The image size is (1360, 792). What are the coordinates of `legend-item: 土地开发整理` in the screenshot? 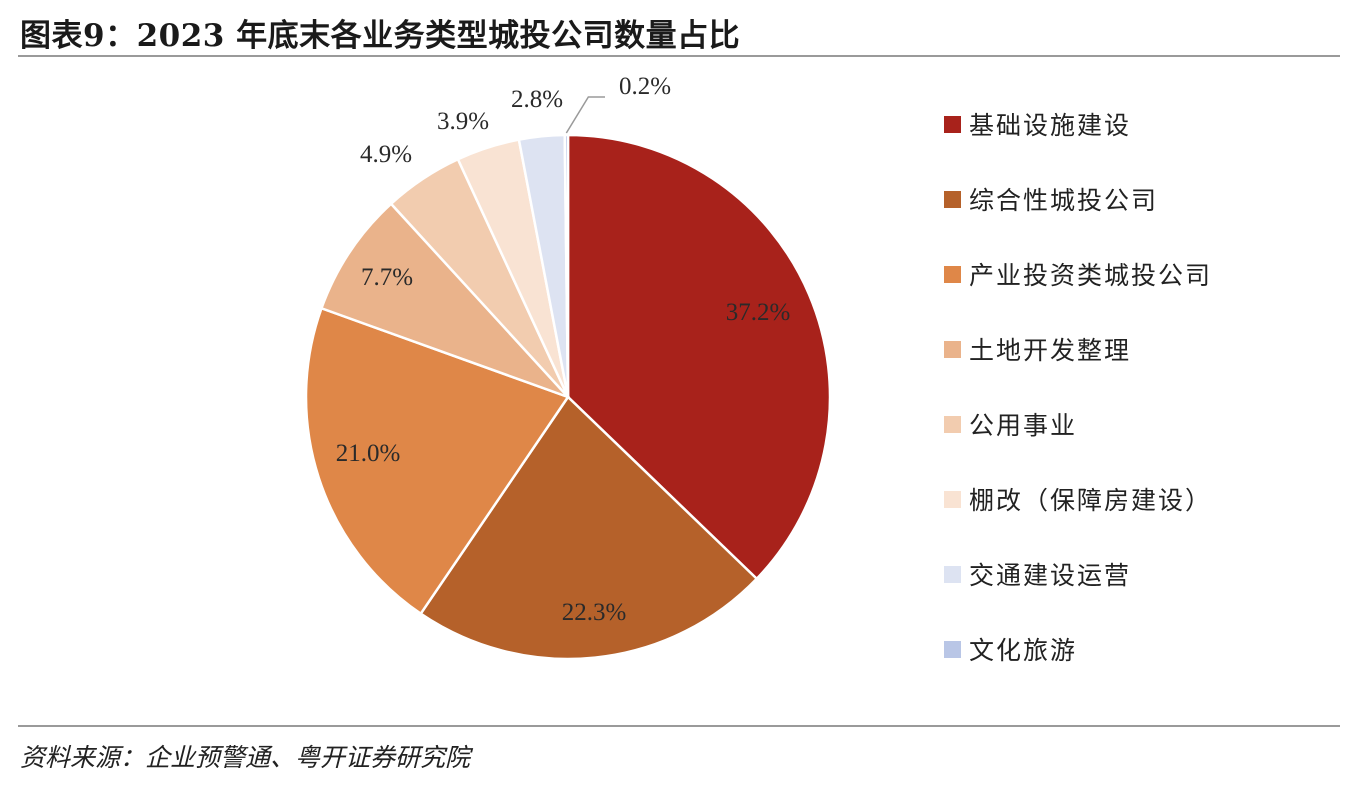 It's located at (1037, 349).